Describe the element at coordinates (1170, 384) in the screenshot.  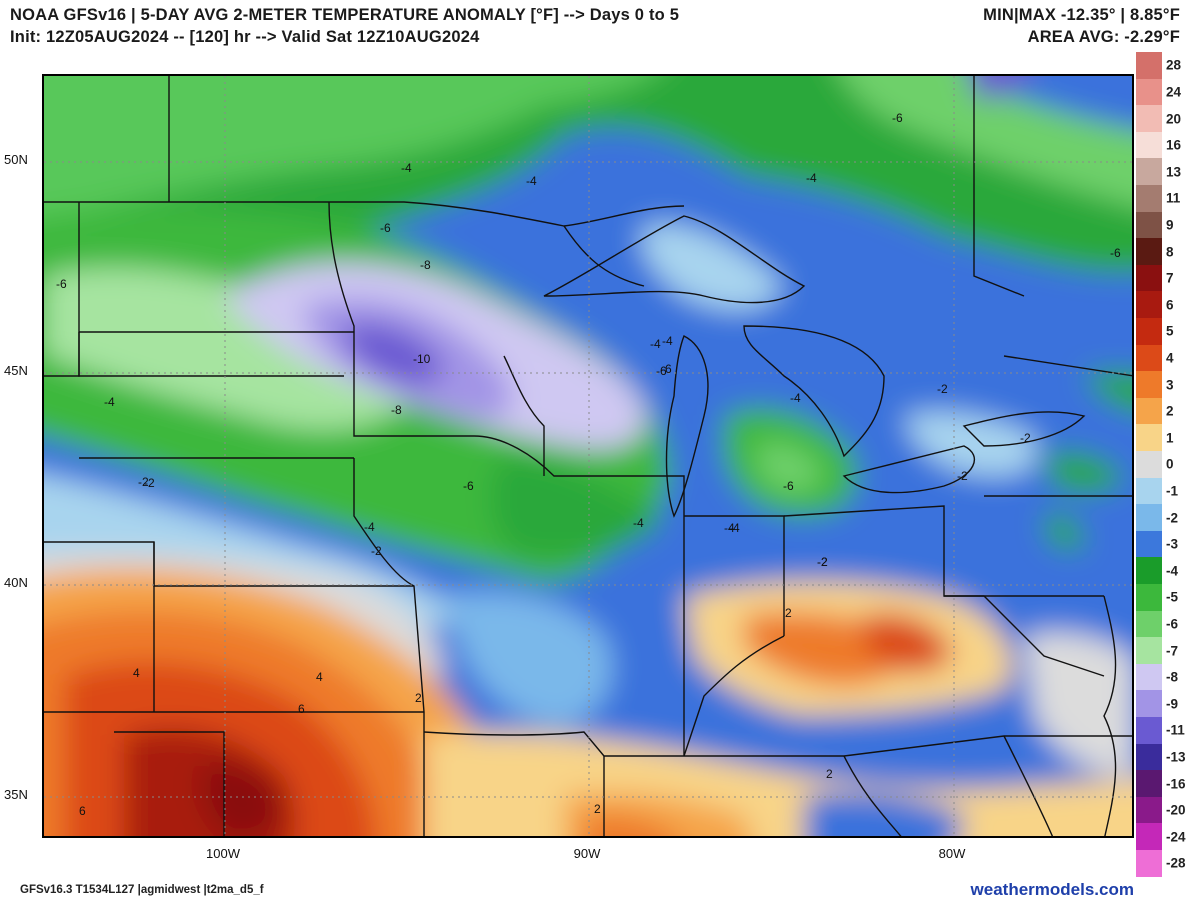
I see `legend-label: 3` at that location.